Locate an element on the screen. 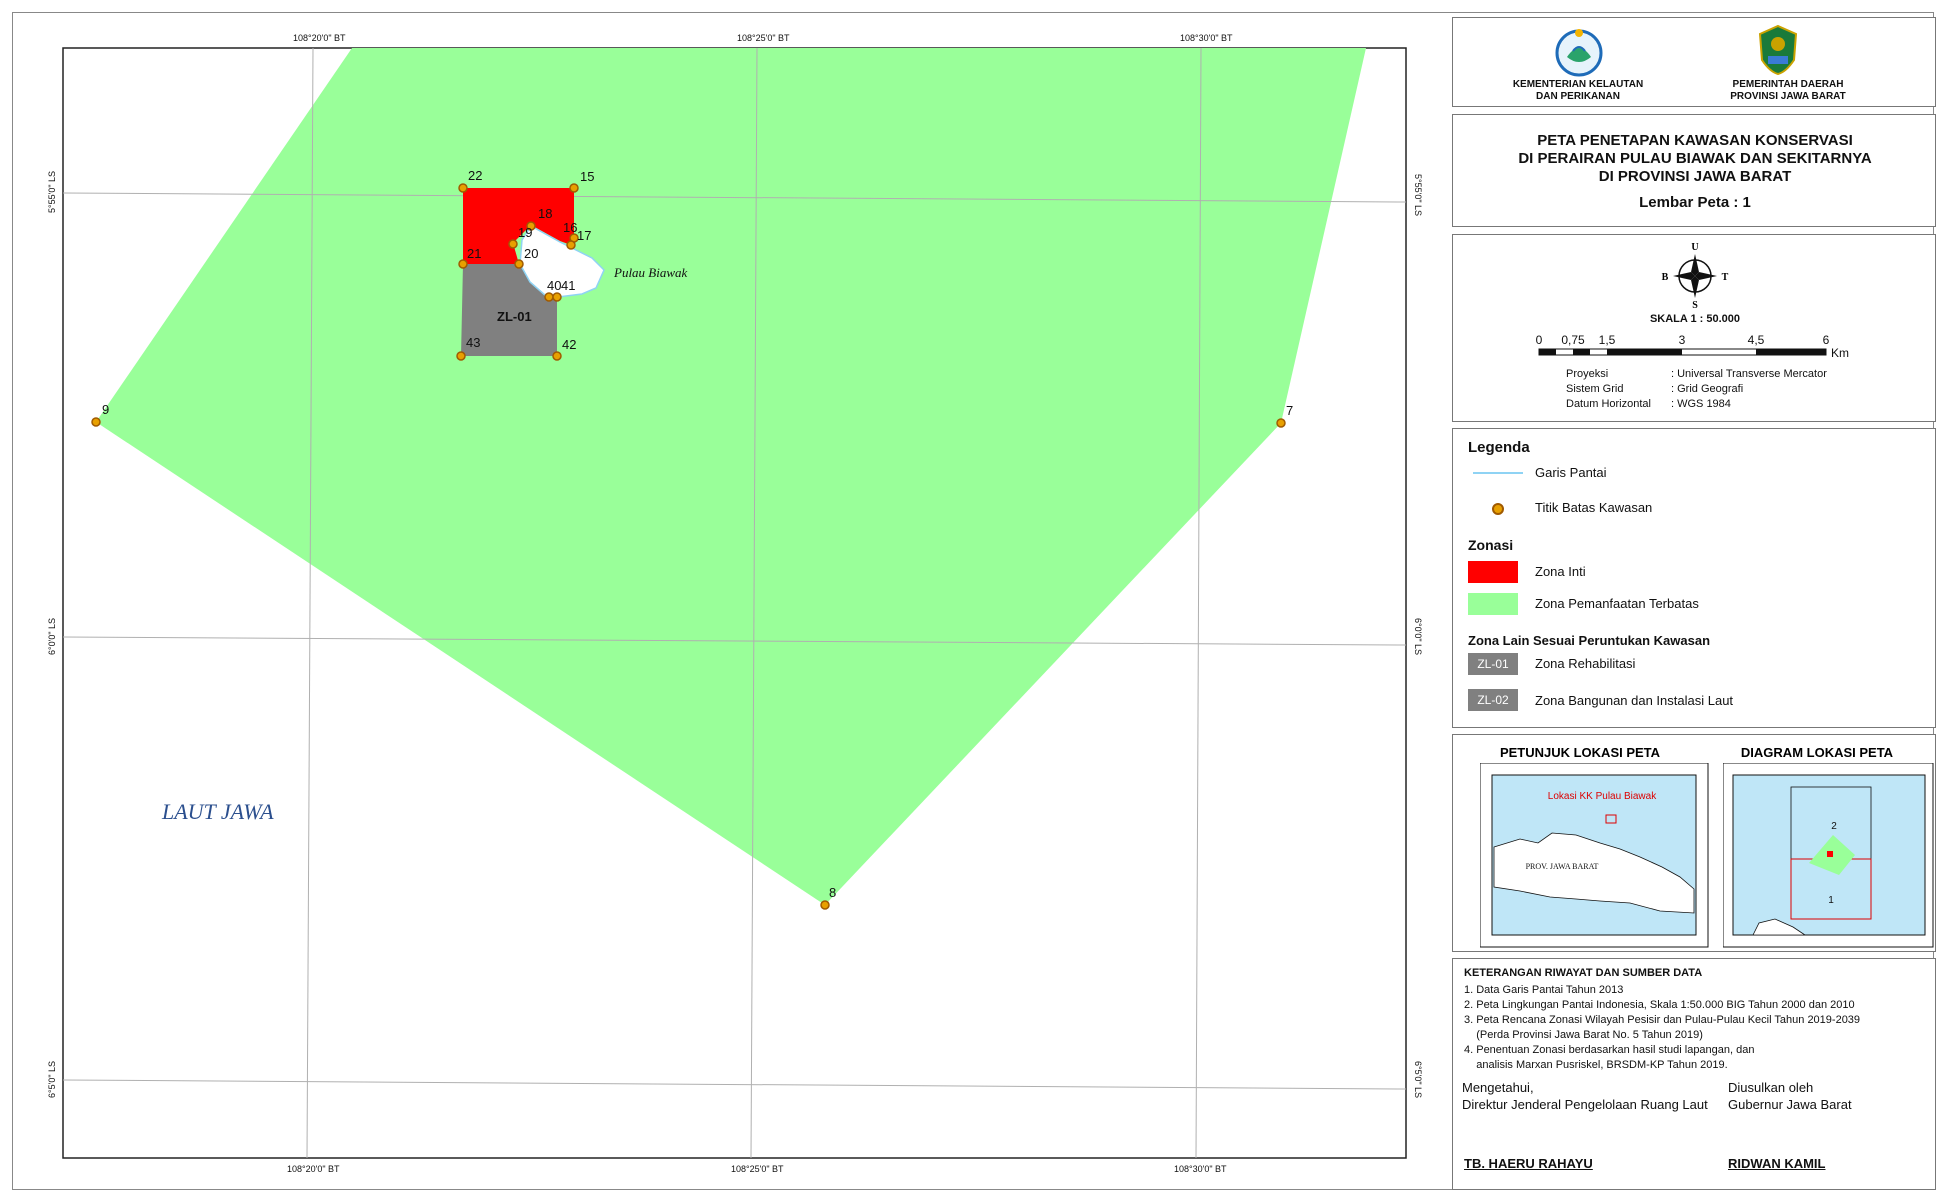 This screenshot has height=1190, width=1936. diagram-title: DIAGRAM LOKASI PETA is located at coordinates (1817, 752).